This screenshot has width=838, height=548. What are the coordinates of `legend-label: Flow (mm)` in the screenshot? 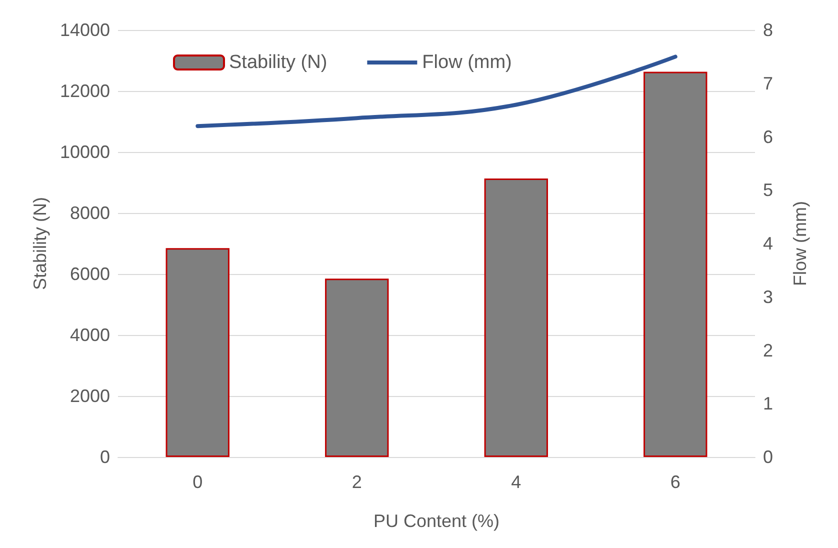 It's located at (467, 62).